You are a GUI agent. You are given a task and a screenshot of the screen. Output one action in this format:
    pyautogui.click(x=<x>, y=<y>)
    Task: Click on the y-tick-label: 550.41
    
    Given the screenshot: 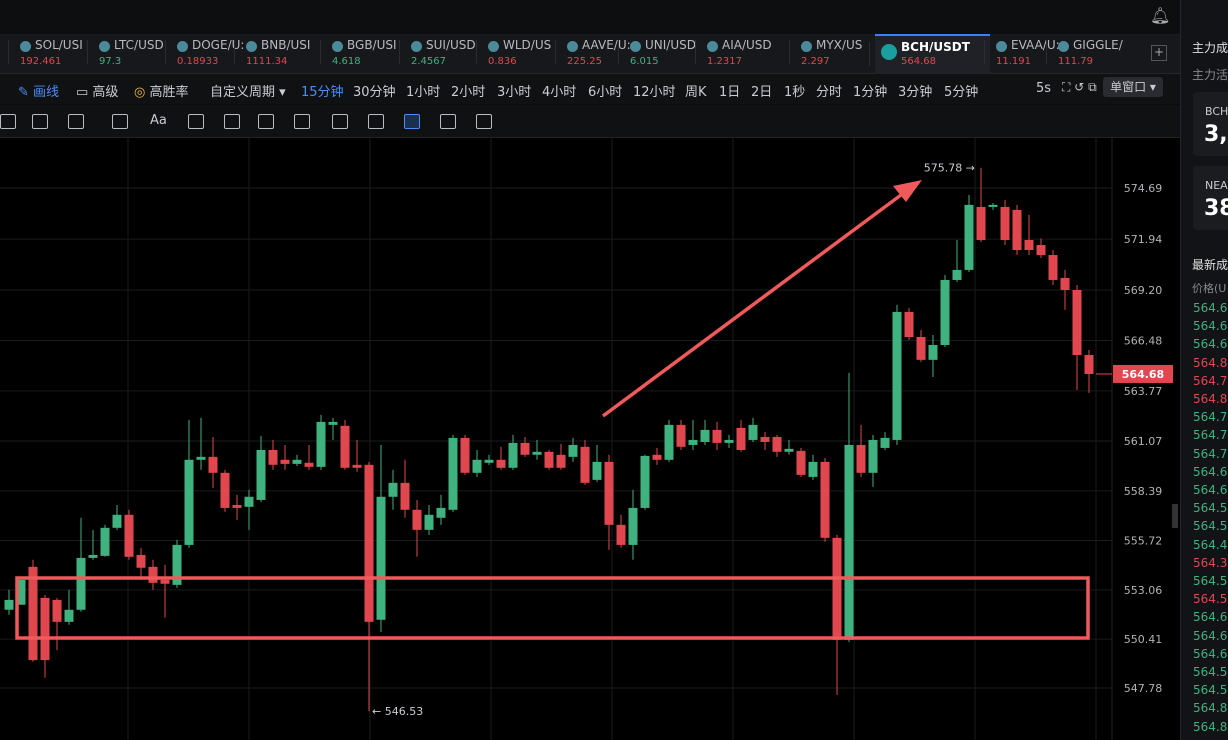 What is the action you would take?
    pyautogui.click(x=1143, y=639)
    